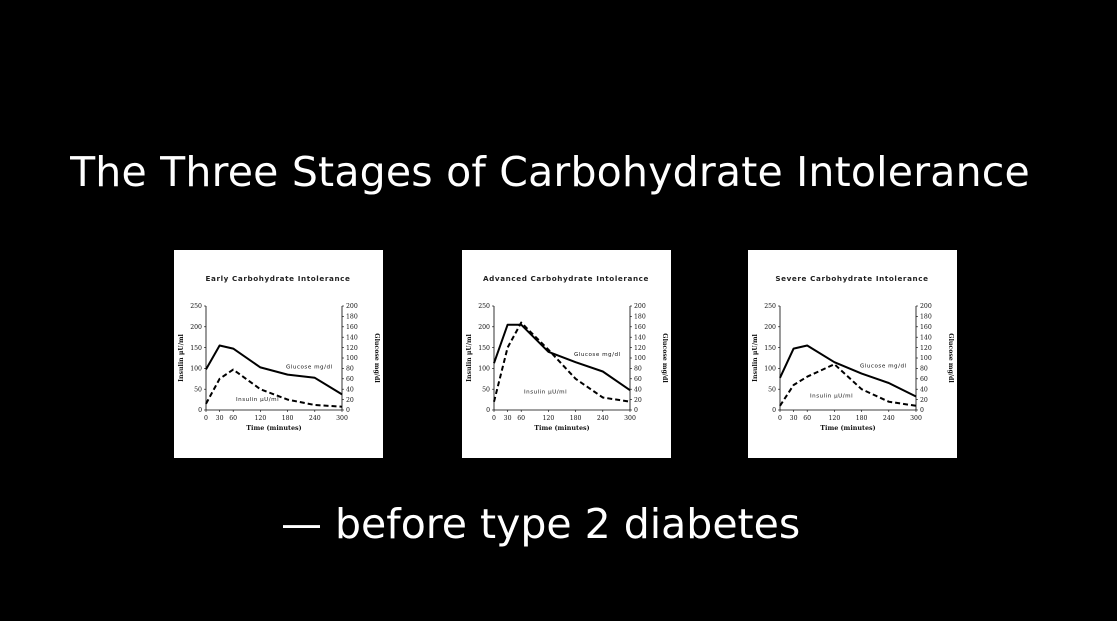 Image resolution: width=1117 pixels, height=621 pixels. Describe the element at coordinates (640, 327) in the screenshot. I see `advanced-y-right-tick-label: 160` at that location.